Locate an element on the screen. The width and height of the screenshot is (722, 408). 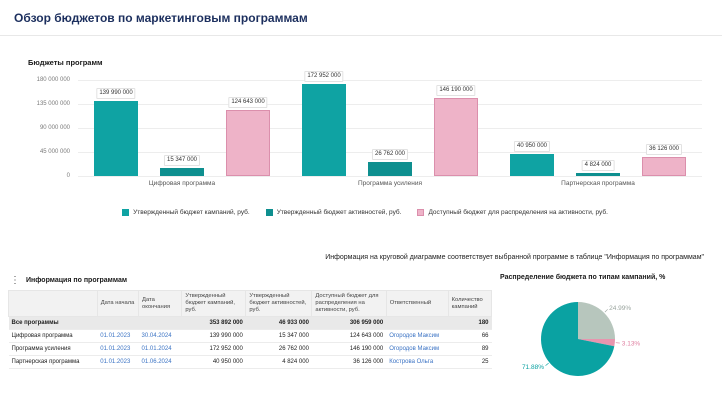
table-cell: Все программы is located at coordinates (53, 323).